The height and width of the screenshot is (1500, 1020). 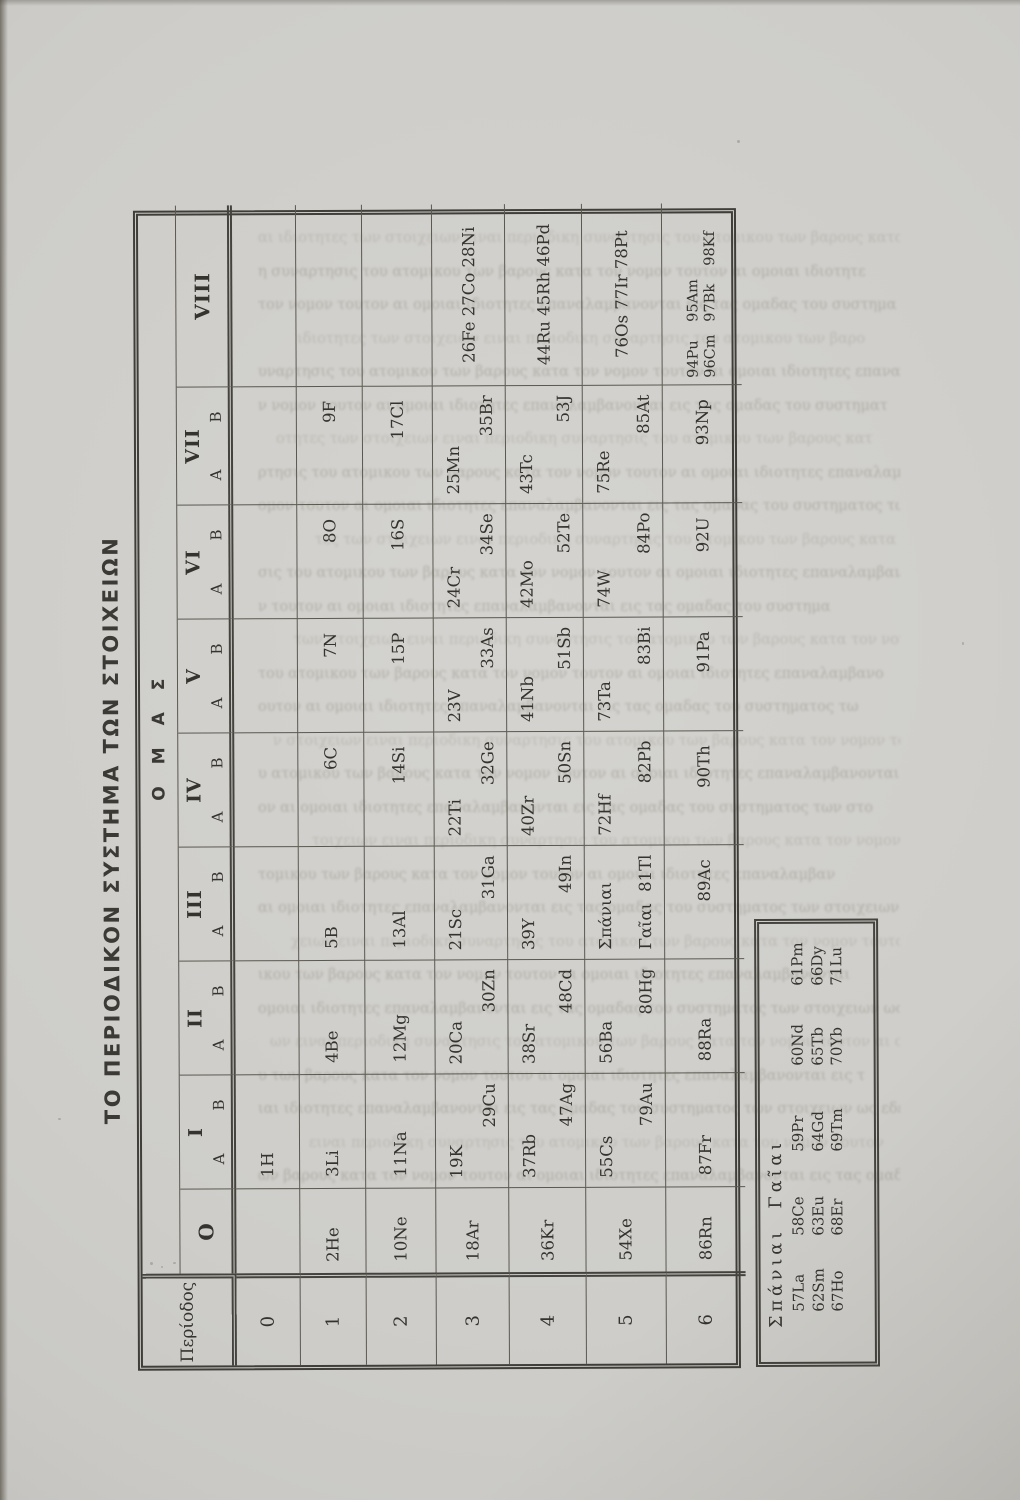 I want to click on element-entry: 92U, so click(x=703, y=535).